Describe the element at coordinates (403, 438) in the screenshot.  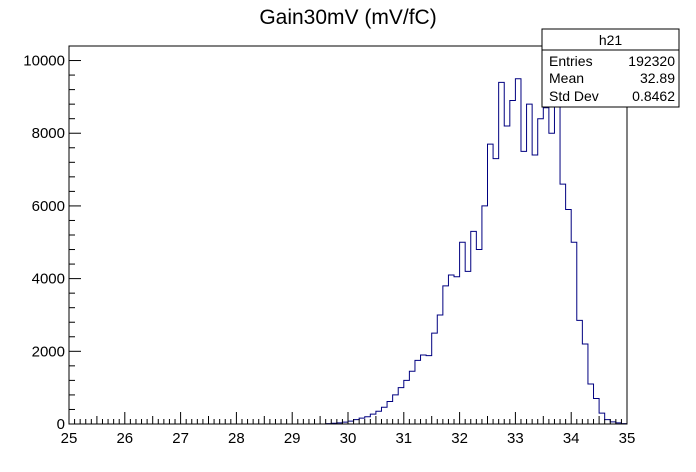
I see `x-tick-label: 31` at that location.